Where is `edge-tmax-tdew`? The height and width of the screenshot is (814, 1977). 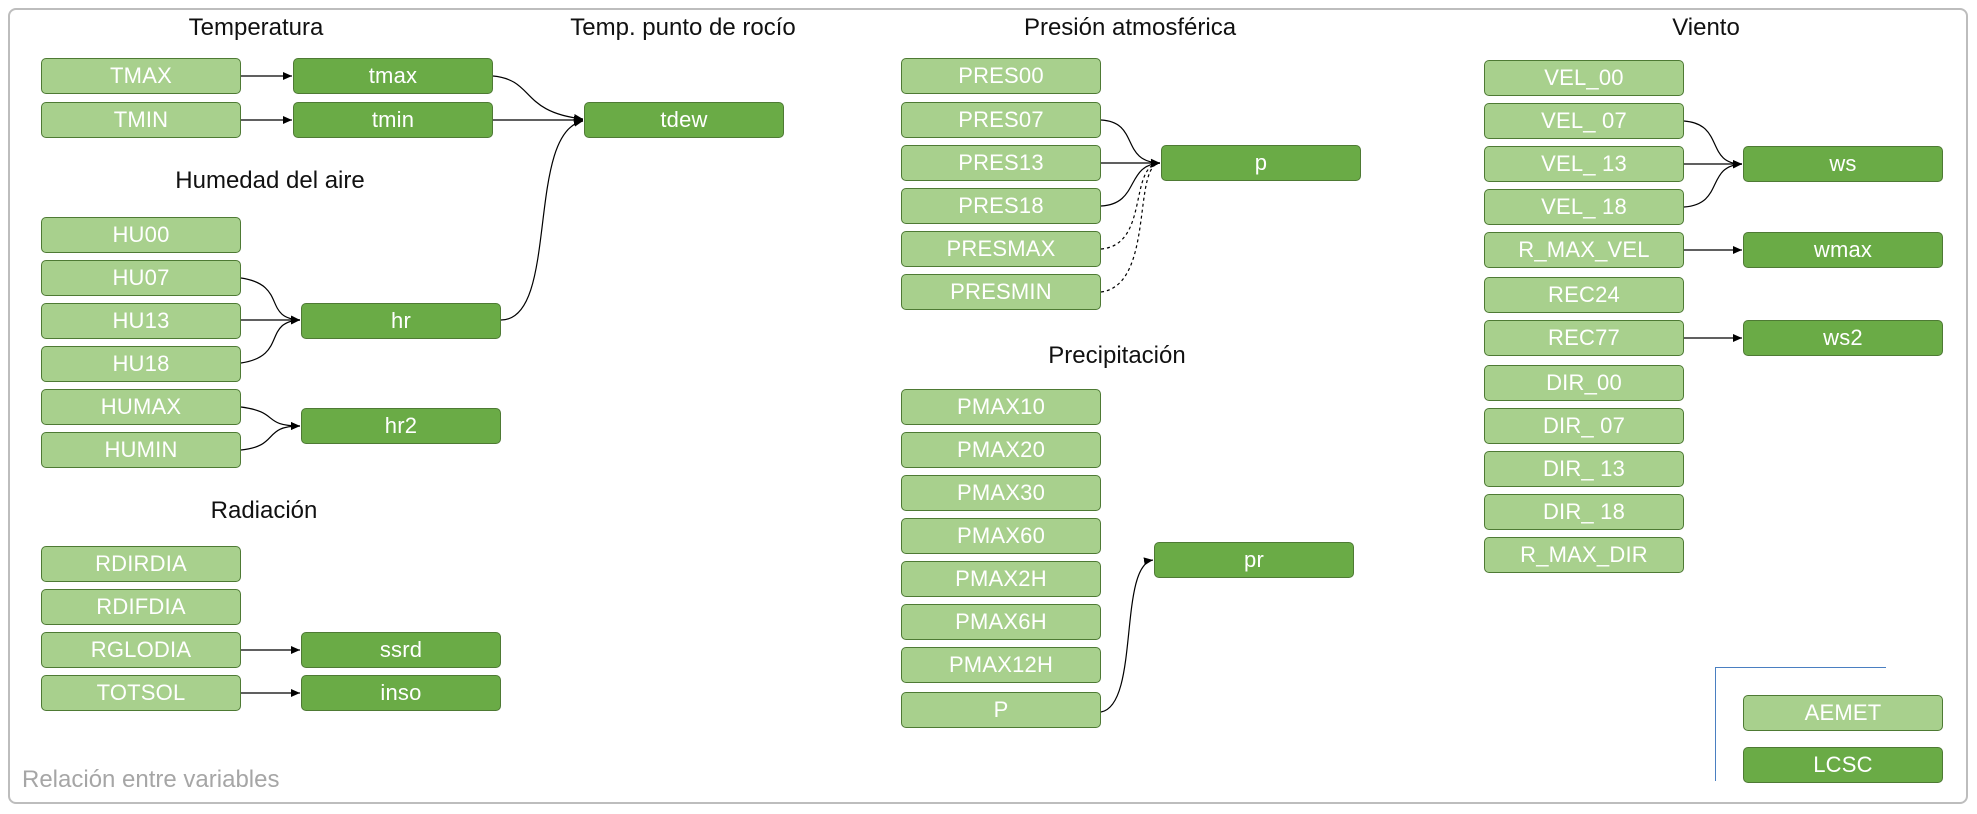
edge-tmax-tdew is located at coordinates (538, 98).